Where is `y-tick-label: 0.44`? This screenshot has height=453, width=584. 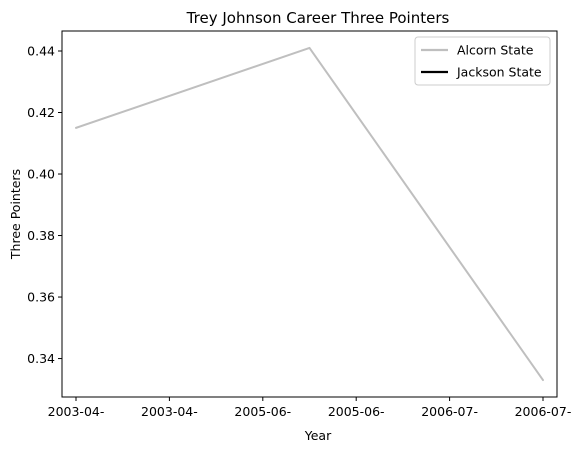 y-tick-label: 0.44 is located at coordinates (41, 50).